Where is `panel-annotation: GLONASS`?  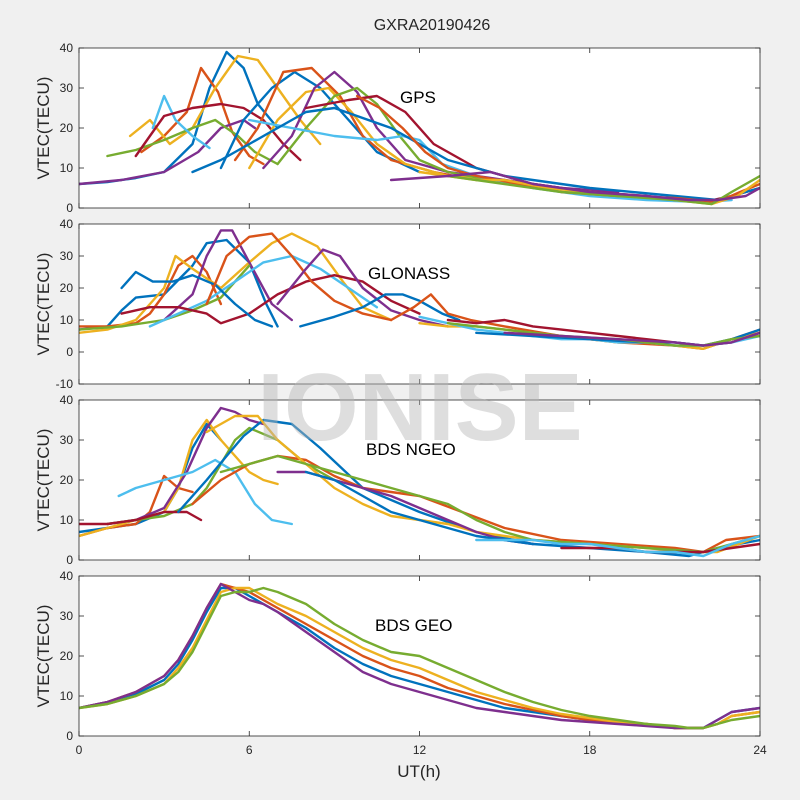 panel-annotation: GLONASS is located at coordinates (409, 273).